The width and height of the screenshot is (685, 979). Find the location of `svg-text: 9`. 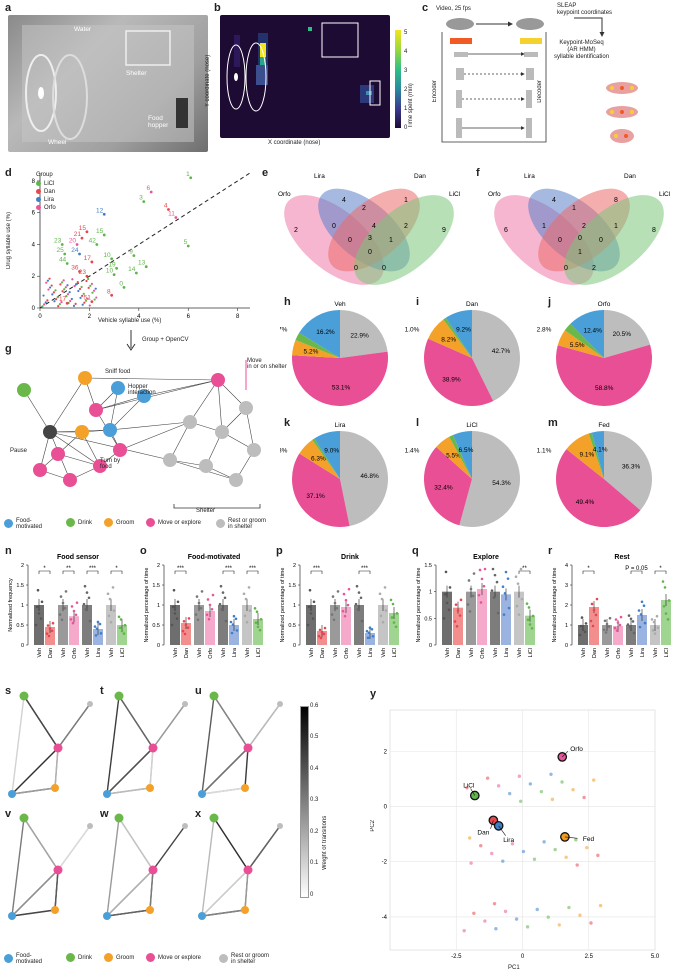

svg-text: 9 is located at coordinates (444, 230).